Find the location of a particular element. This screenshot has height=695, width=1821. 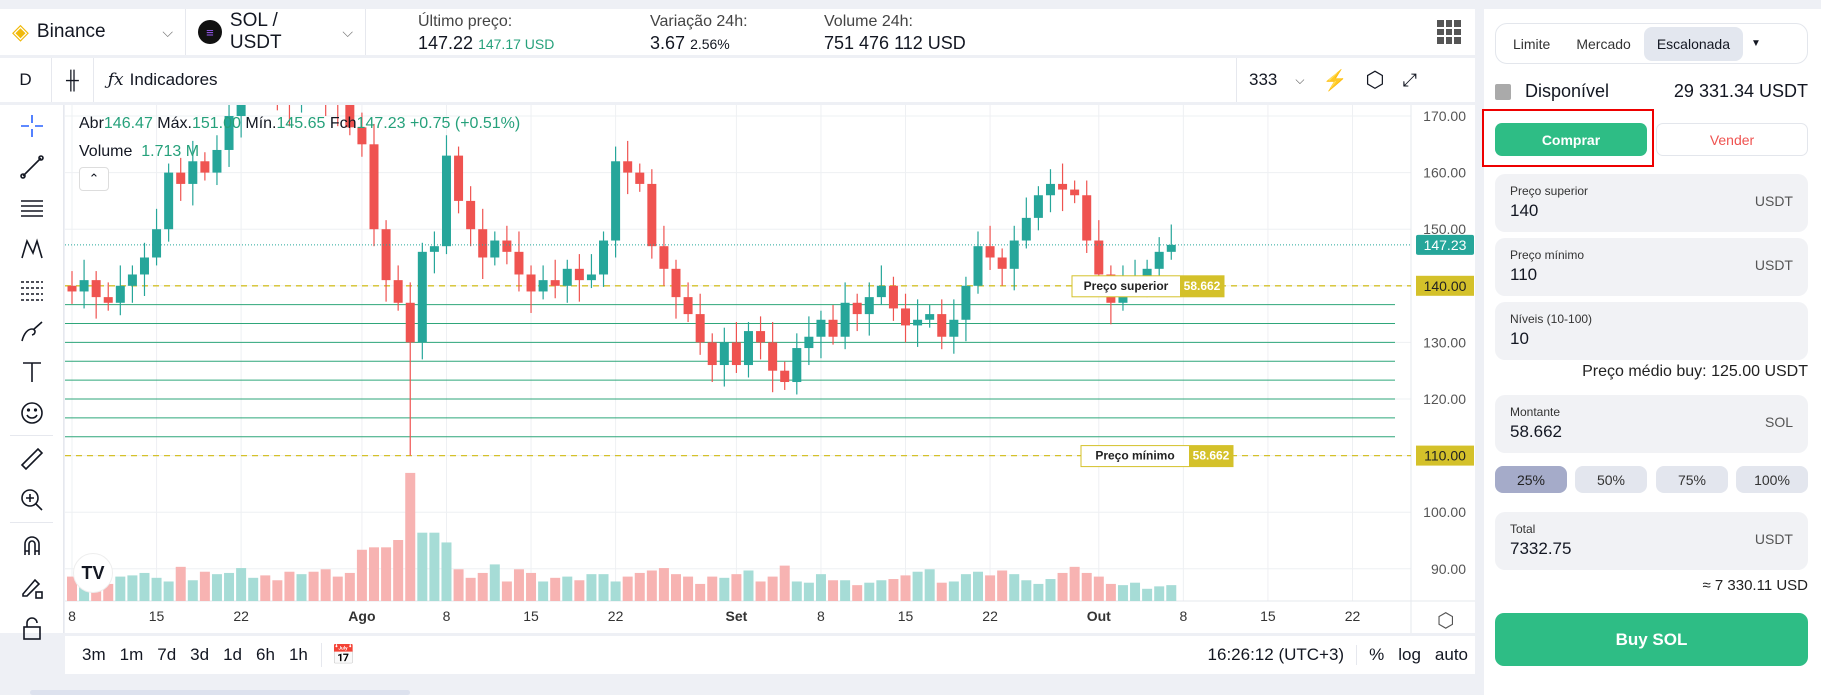

lock-tool is located at coordinates (32, 627).